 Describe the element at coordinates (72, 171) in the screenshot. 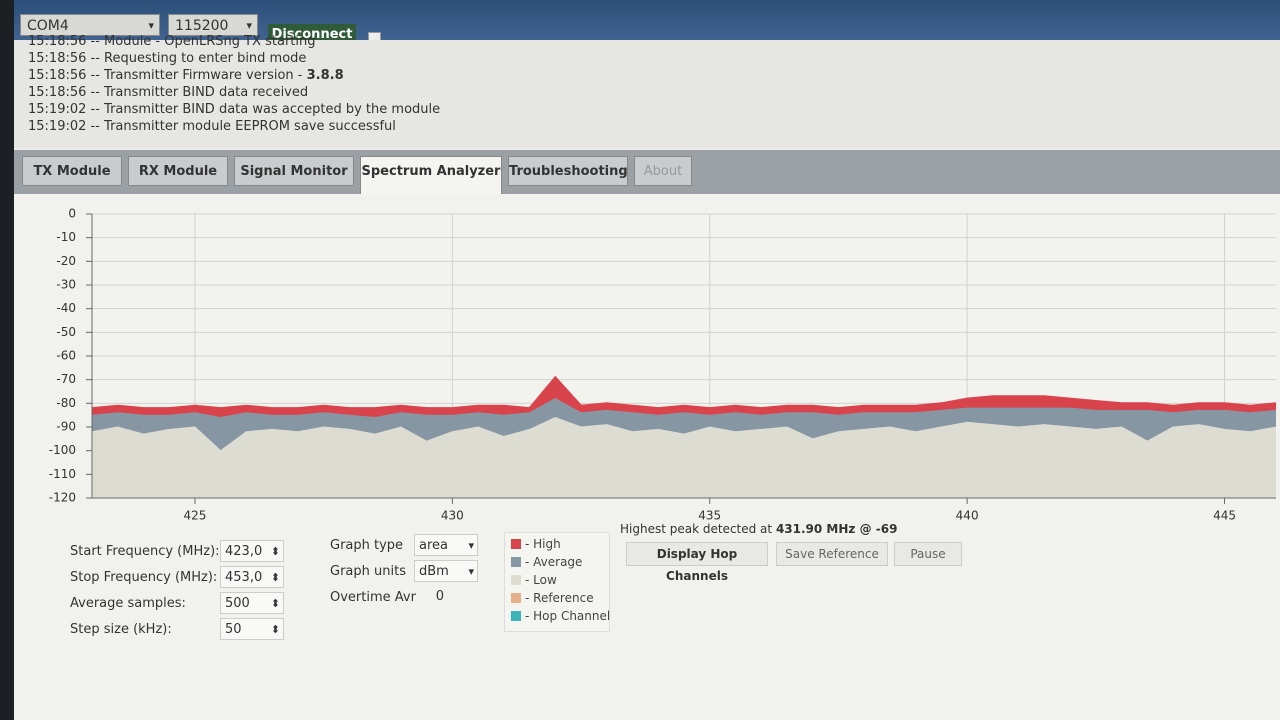

I see `tab: TX Module` at that location.